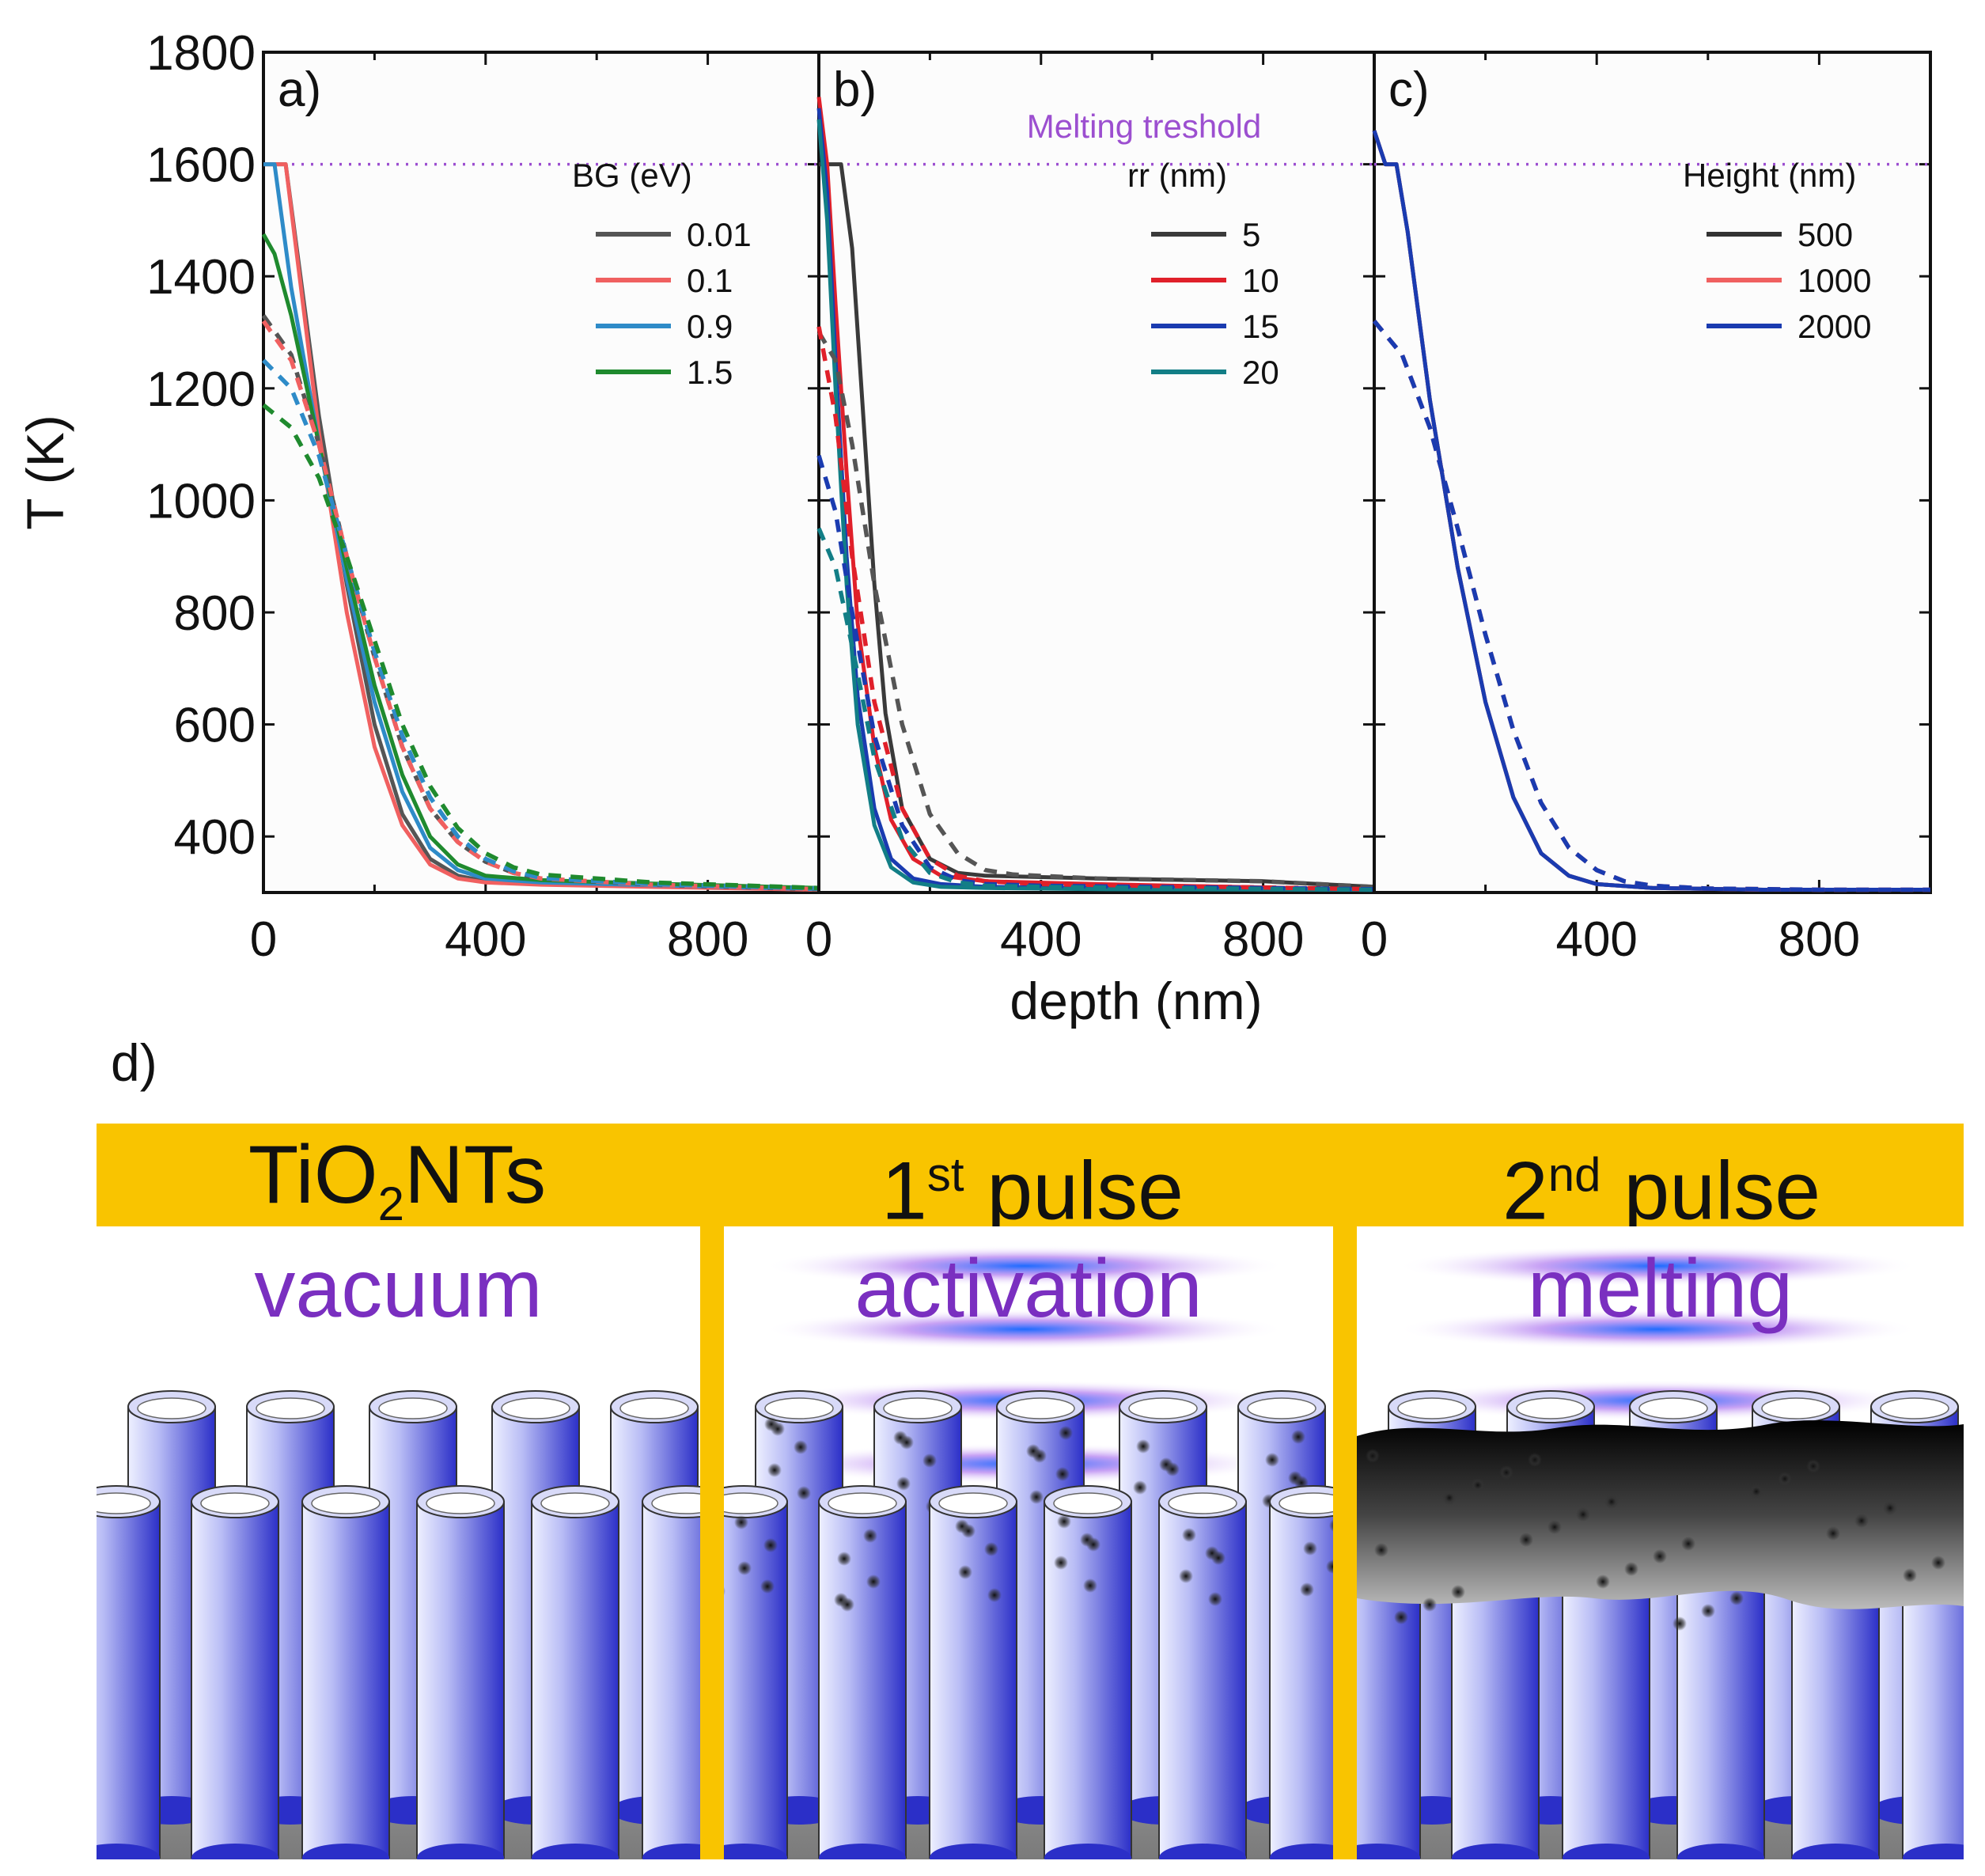 This screenshot has width=1985, height=1876. Describe the element at coordinates (215, 726) in the screenshot. I see `y-tick-label: 600` at that location.